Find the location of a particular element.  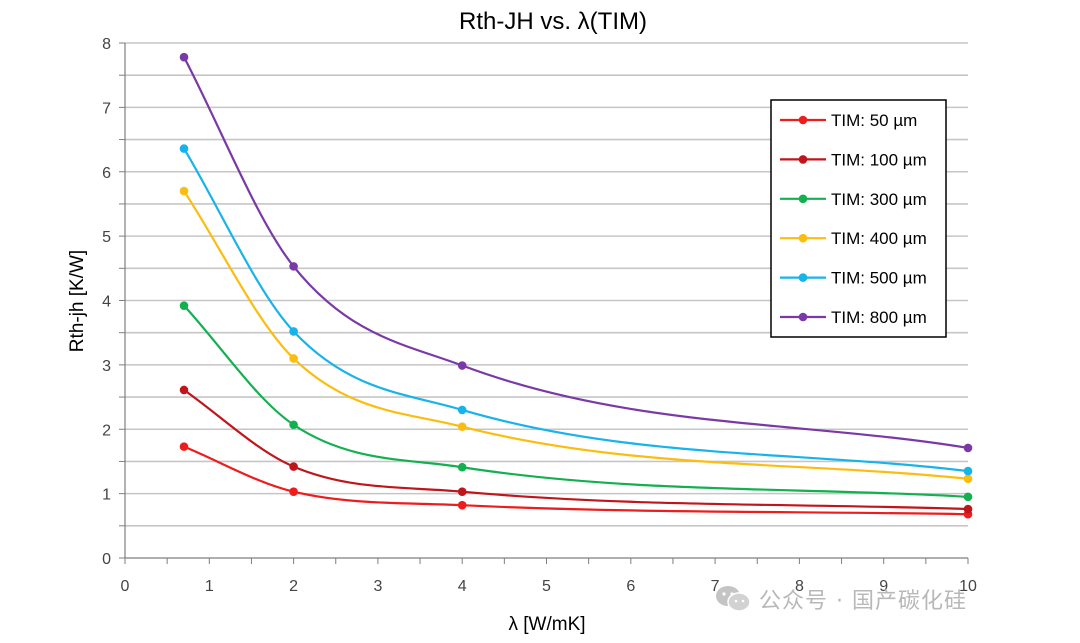

y-tick-label: 3 is located at coordinates (106, 366).